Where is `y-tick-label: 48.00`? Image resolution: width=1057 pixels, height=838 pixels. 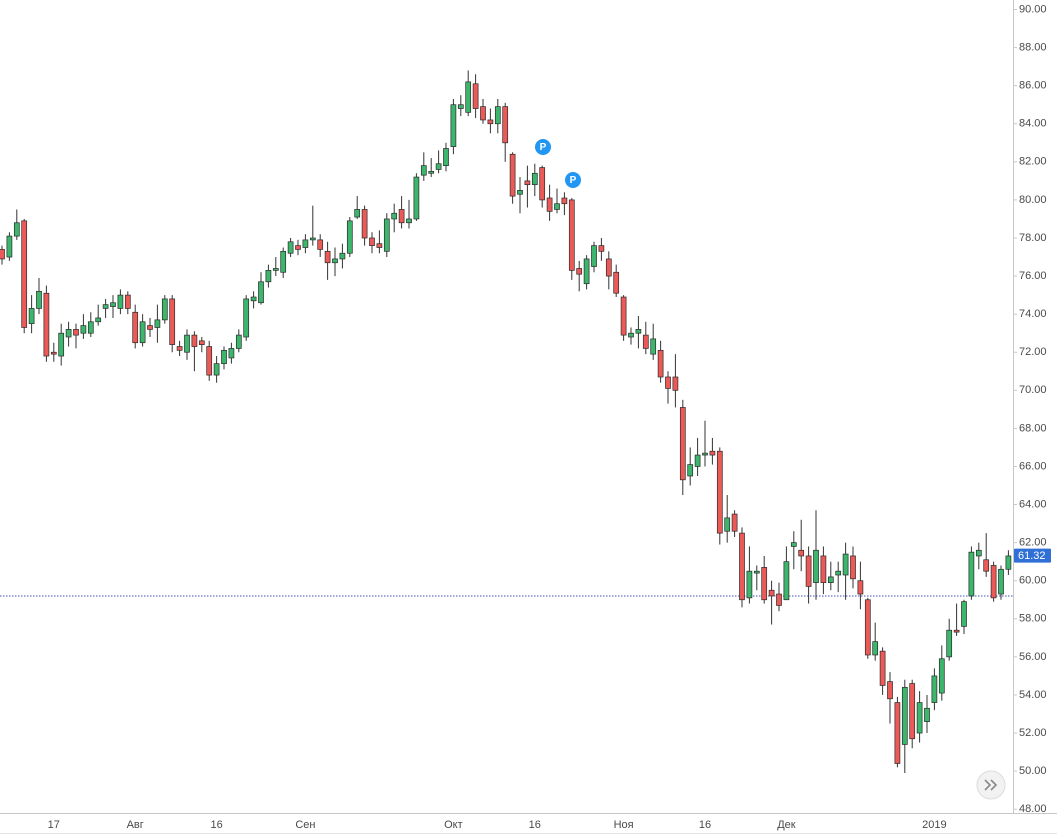 y-tick-label: 48.00 is located at coordinates (1033, 809).